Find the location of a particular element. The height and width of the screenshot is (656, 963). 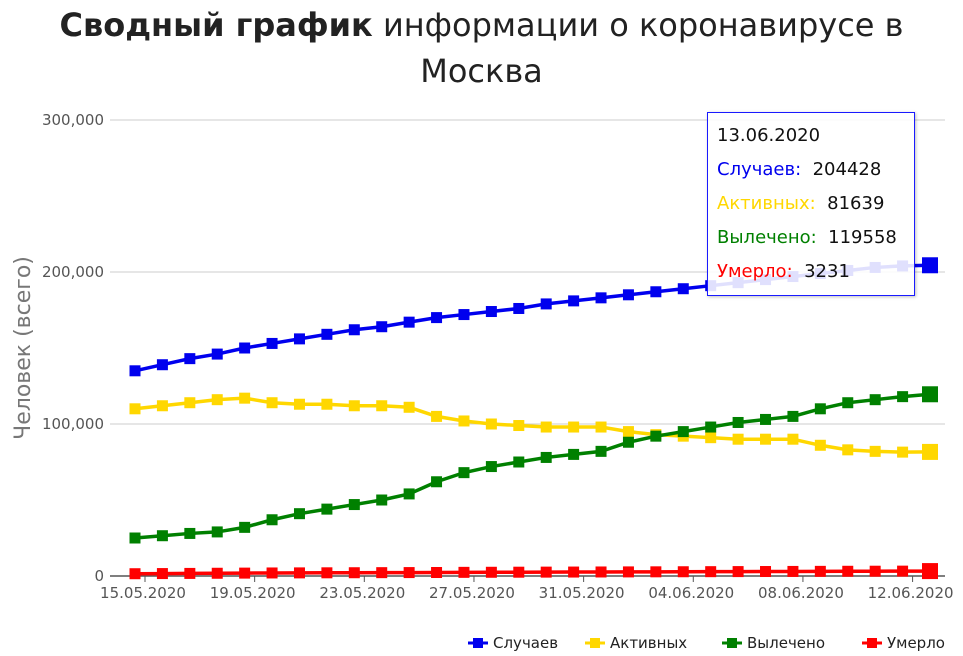

legend-marker is located at coordinates (595, 643).